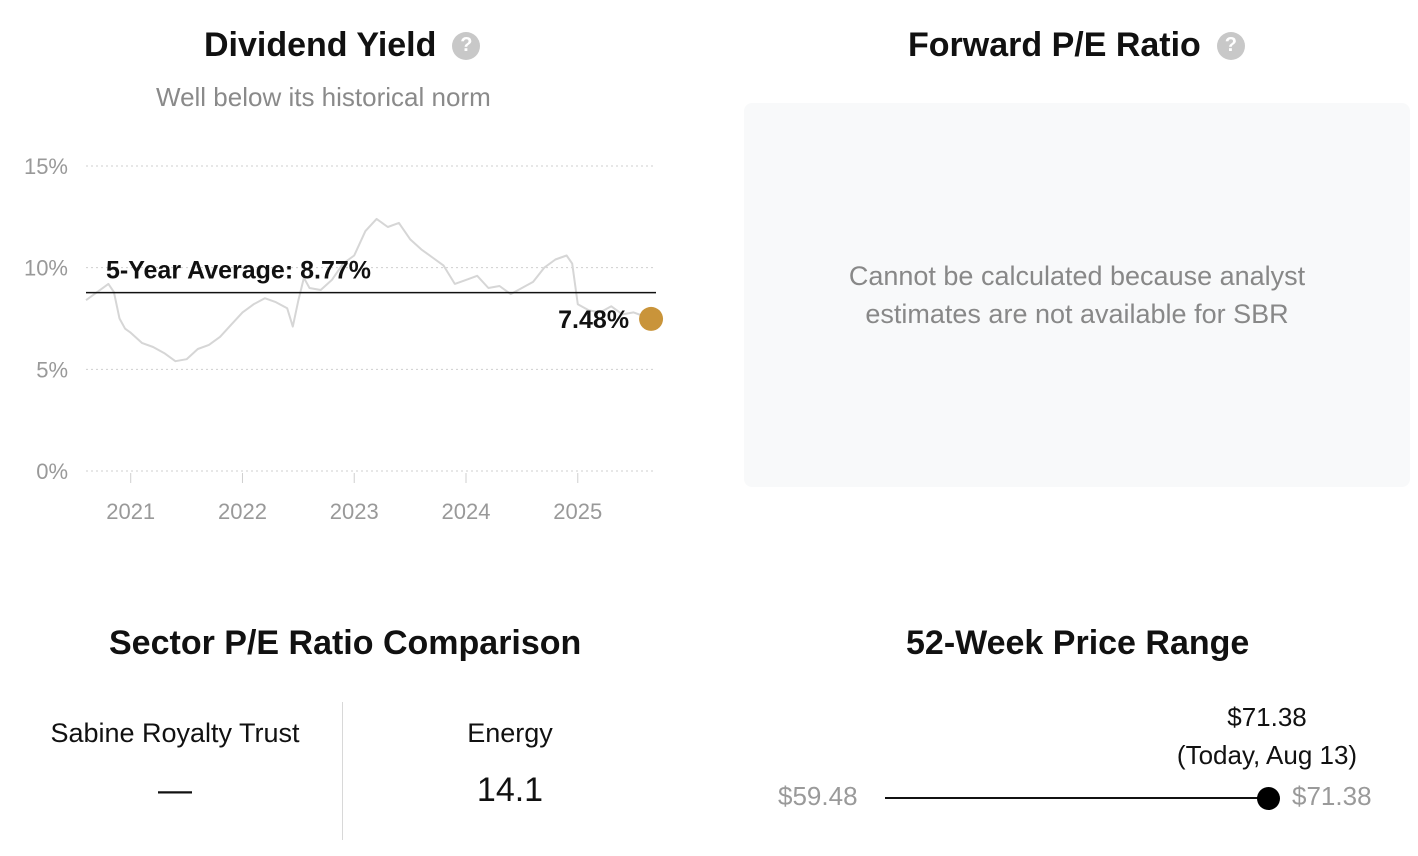 This screenshot has width=1418, height=856. I want to click on sector-pe-title: Sector P/E Ratio Comparison, so click(345, 643).